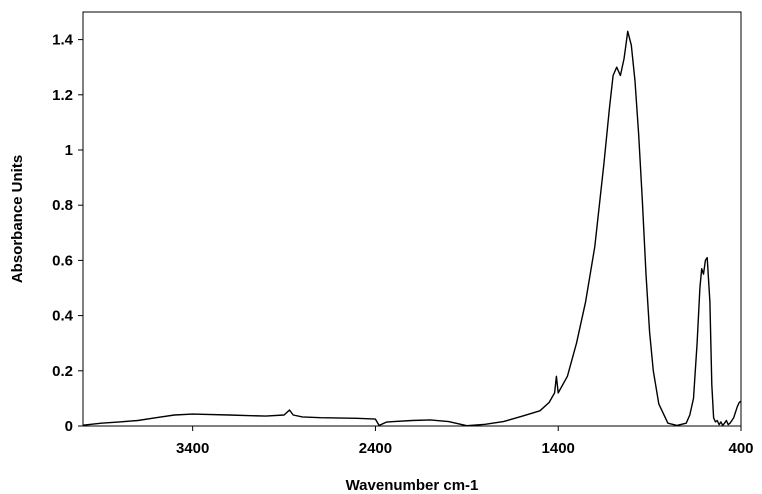 The image size is (762, 494). I want to click on x-tick-label: 3400, so click(192, 448).